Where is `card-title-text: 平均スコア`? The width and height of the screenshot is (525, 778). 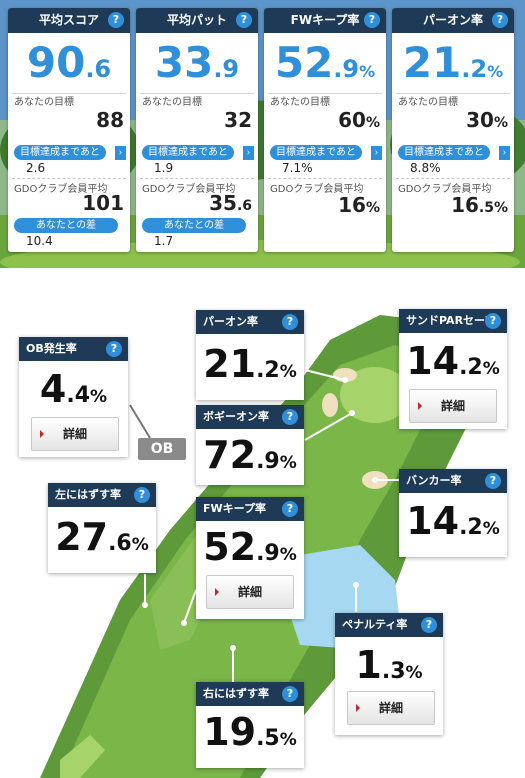
card-title-text: 平均スコア is located at coordinates (68, 20).